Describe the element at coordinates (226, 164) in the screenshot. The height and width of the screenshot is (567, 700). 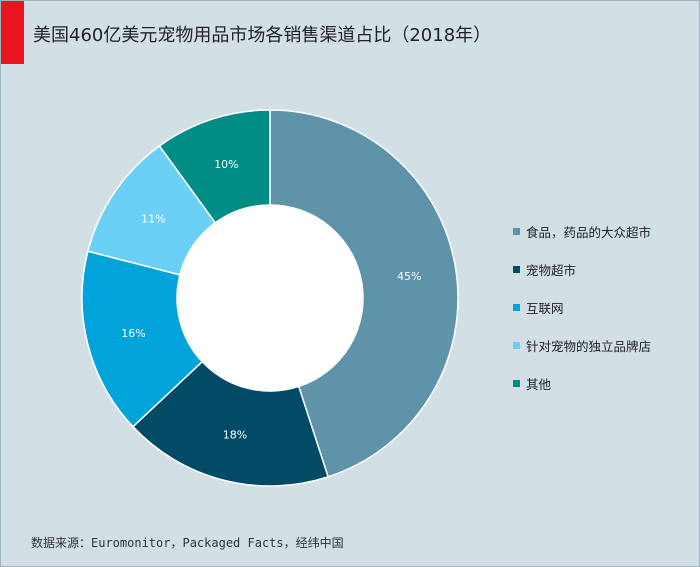
I see `slice-label-other: 10%` at that location.